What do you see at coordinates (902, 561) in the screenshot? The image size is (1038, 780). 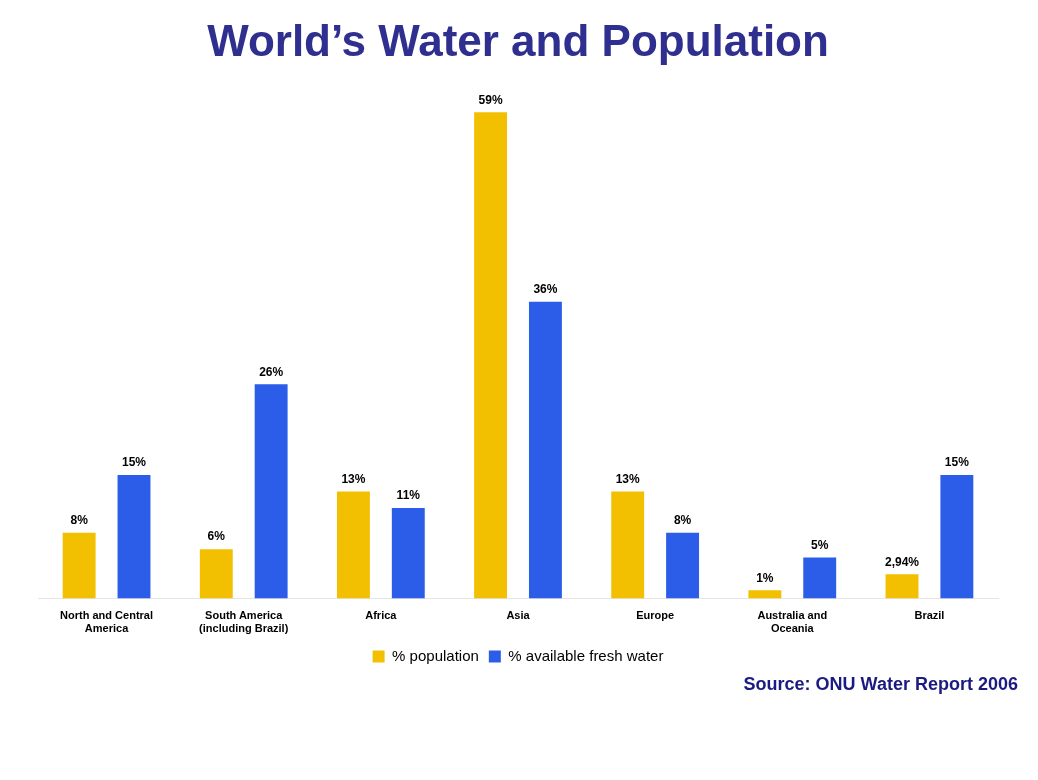 I see `data-label: 2,94%` at bounding box center [902, 561].